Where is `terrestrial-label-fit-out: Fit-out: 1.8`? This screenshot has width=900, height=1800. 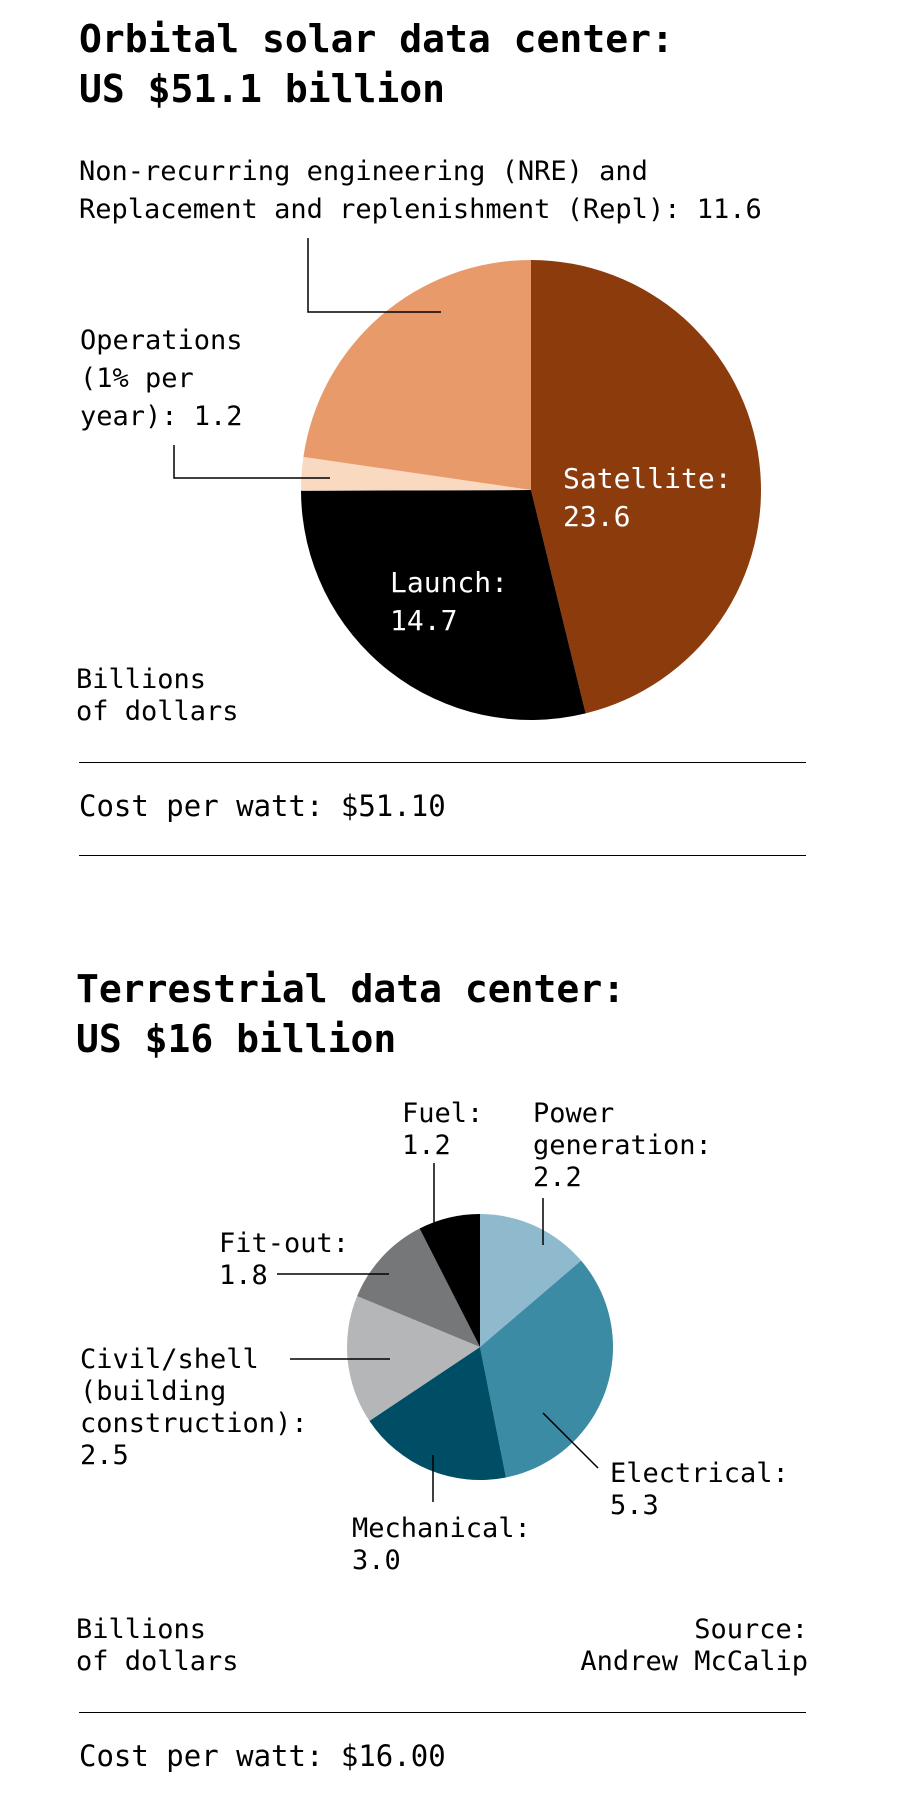 terrestrial-label-fit-out: Fit-out: 1.8 is located at coordinates (284, 1259).